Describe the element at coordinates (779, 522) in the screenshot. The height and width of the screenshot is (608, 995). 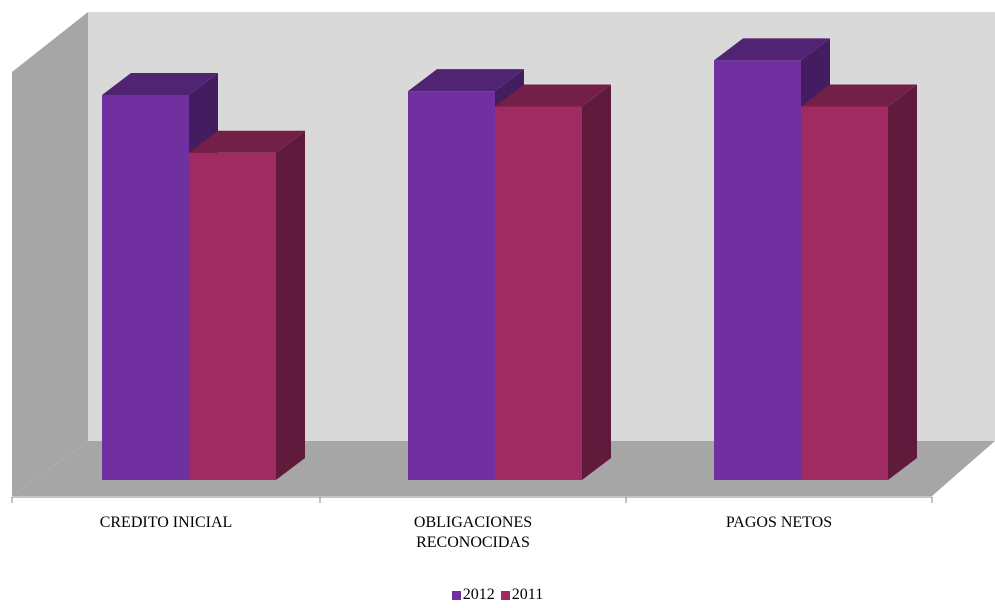
I see `x-axis-label: PAGOS NETOS` at that location.